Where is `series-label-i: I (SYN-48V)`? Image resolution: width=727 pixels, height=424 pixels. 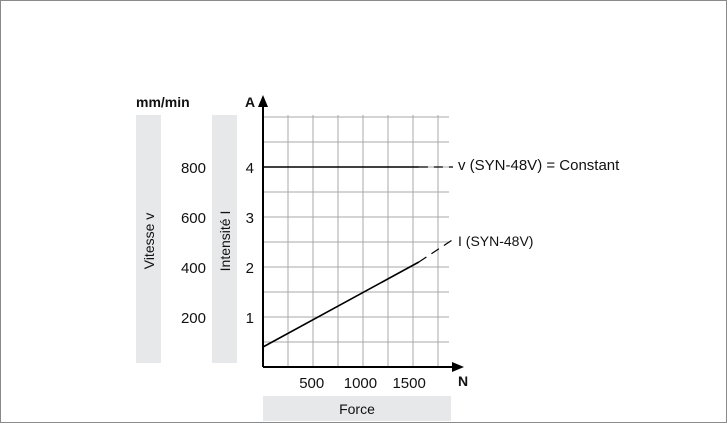 series-label-i: I (SYN-48V) is located at coordinates (495, 241).